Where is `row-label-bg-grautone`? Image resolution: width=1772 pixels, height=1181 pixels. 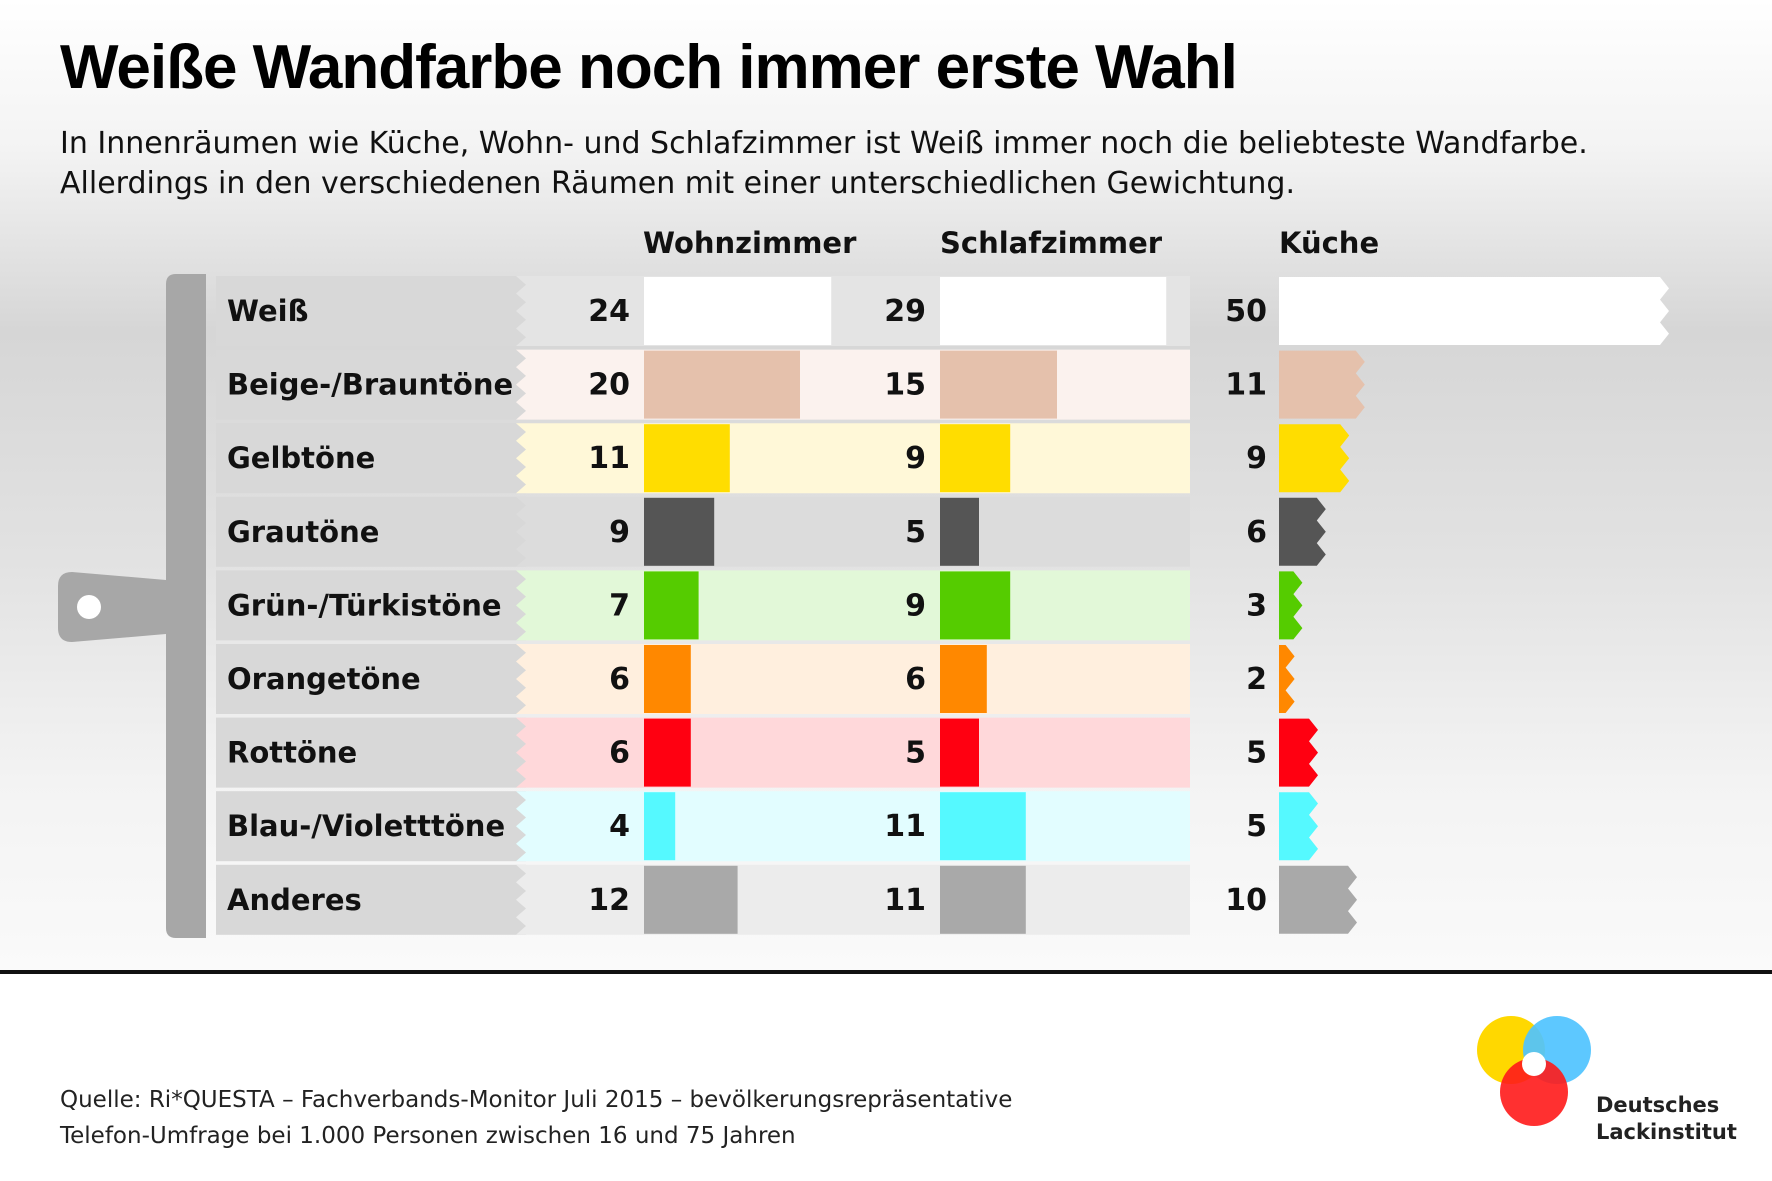 row-label-bg-grautone is located at coordinates (371, 531).